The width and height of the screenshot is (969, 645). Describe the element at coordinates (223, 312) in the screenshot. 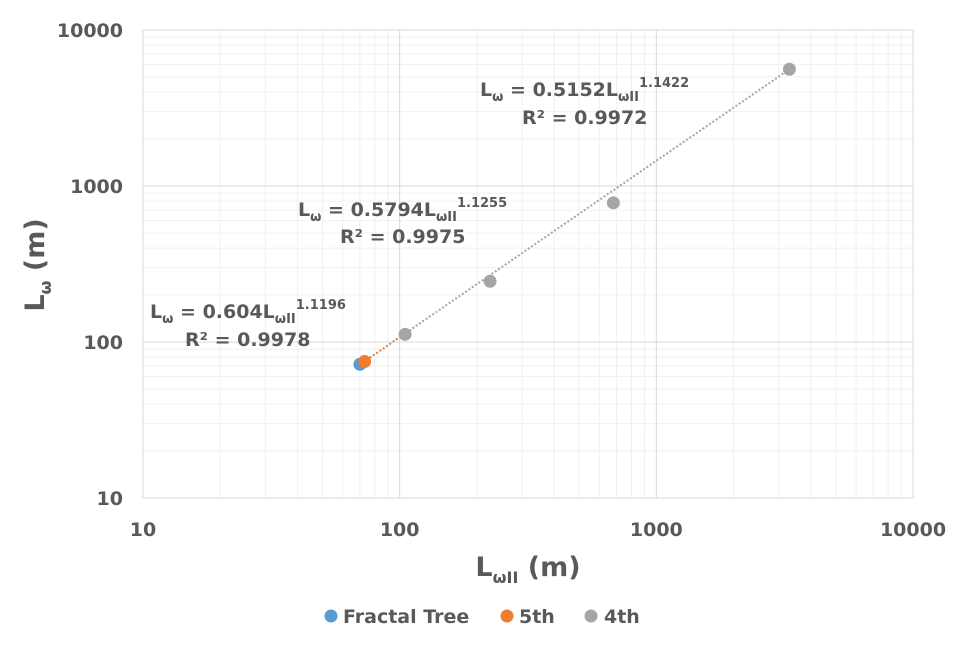

I see `equation-mid: = 0.604L` at that location.